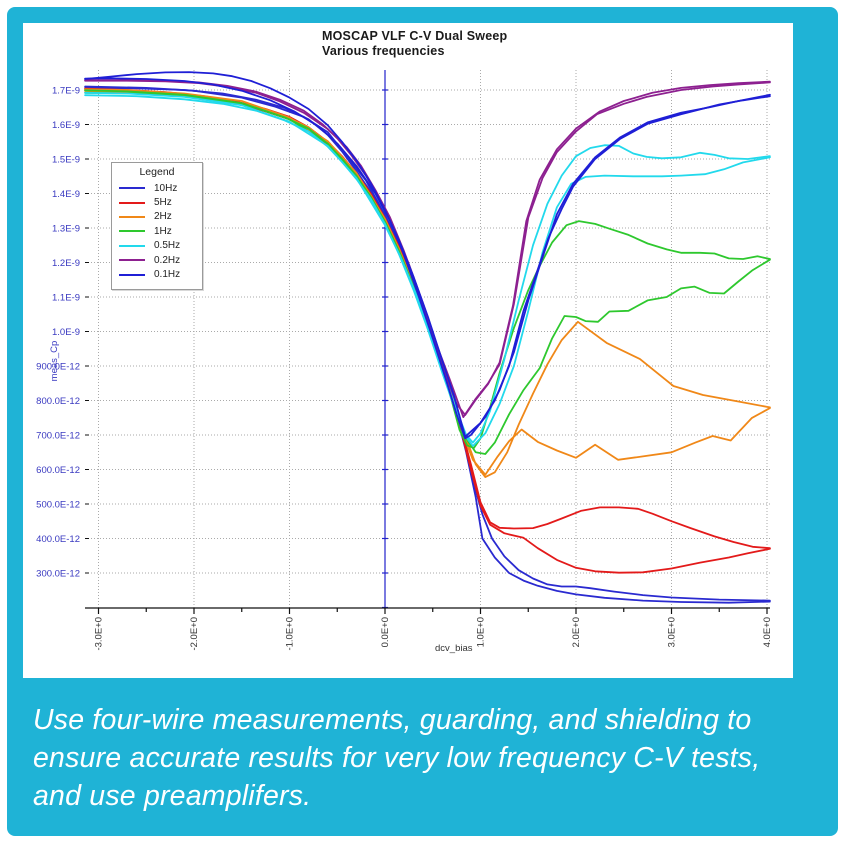  I want to click on caption-line-3: and use preamplifers., so click(172, 796).